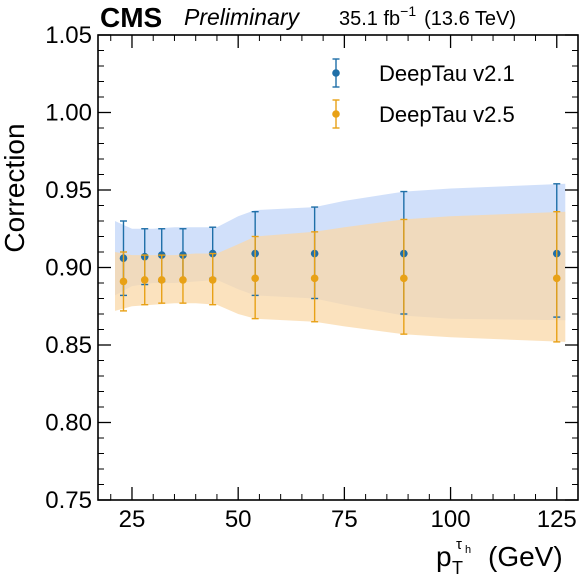 Image resolution: width=580 pixels, height=575 pixels. I want to click on y-tick-label: 0.90, so click(68, 268).